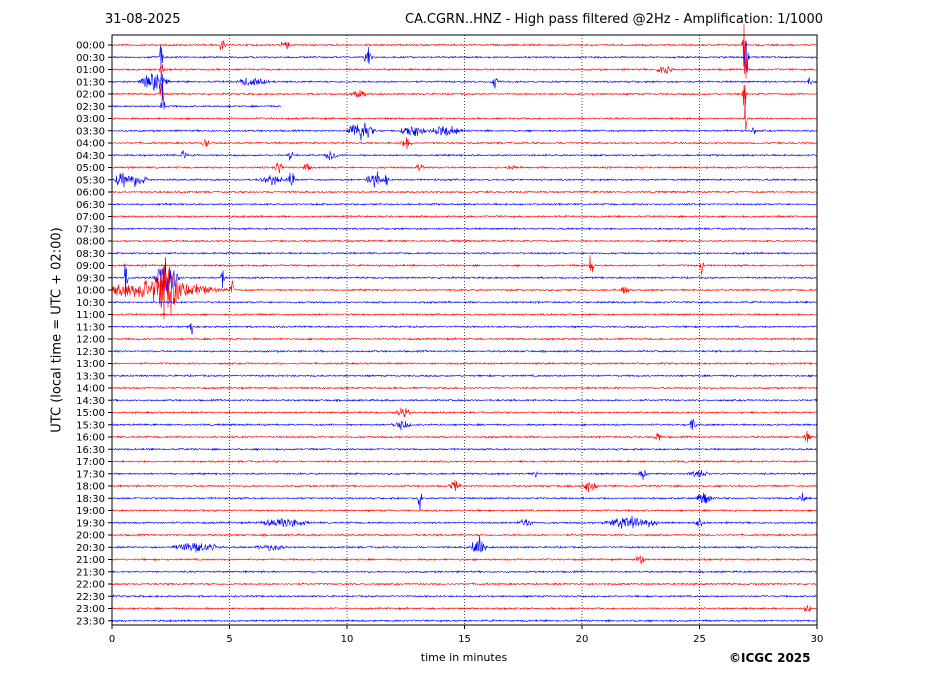 Image resolution: width=927 pixels, height=696 pixels. Describe the element at coordinates (90, 511) in the screenshot. I see `row-label: 19:00` at that location.